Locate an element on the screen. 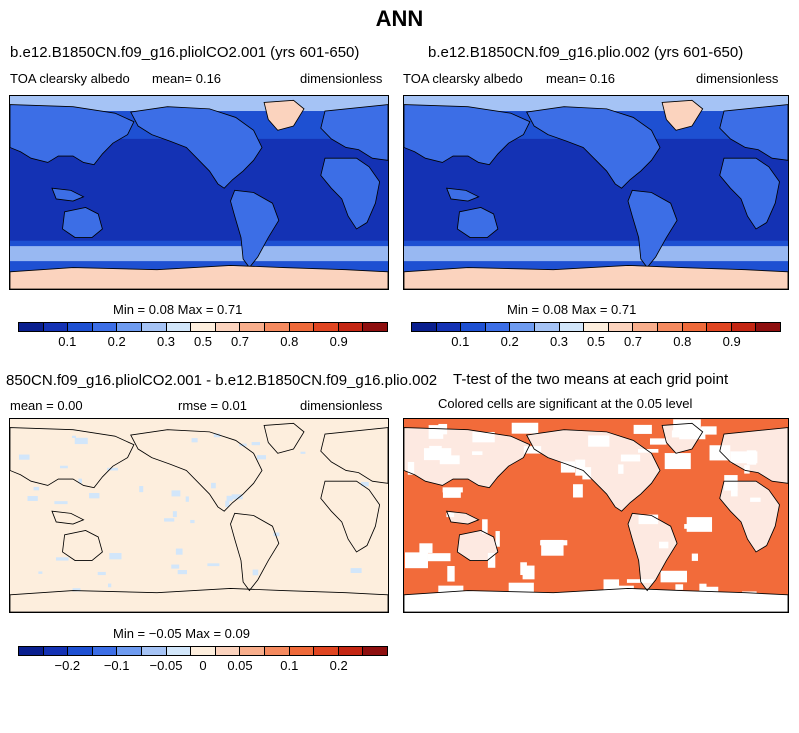 The image size is (799, 733). panel-2-minmax: Min = 0.08 Max = 0.71 is located at coordinates (572, 309).